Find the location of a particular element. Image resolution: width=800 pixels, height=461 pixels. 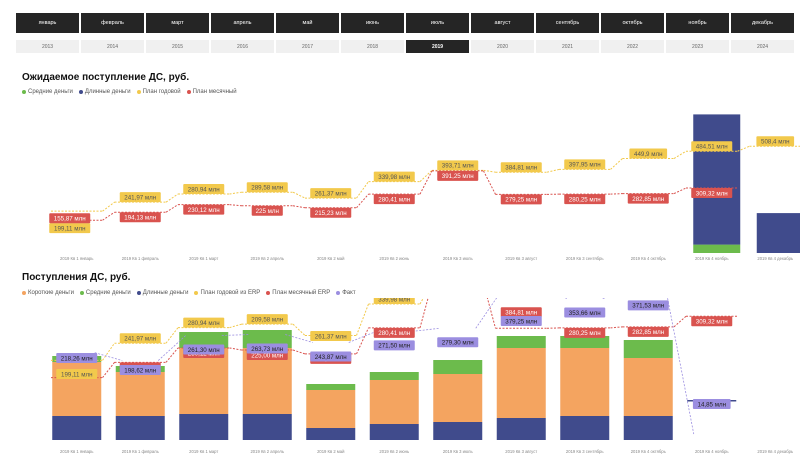

month-button: ноябрь is located at coordinates (697, 23).